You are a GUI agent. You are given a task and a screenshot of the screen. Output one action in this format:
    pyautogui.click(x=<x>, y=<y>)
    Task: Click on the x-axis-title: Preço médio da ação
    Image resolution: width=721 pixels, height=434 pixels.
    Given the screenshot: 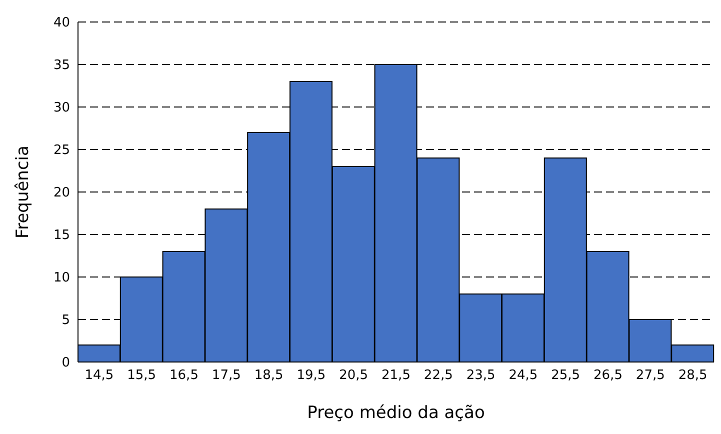 What is the action you would take?
    pyautogui.click(x=396, y=413)
    